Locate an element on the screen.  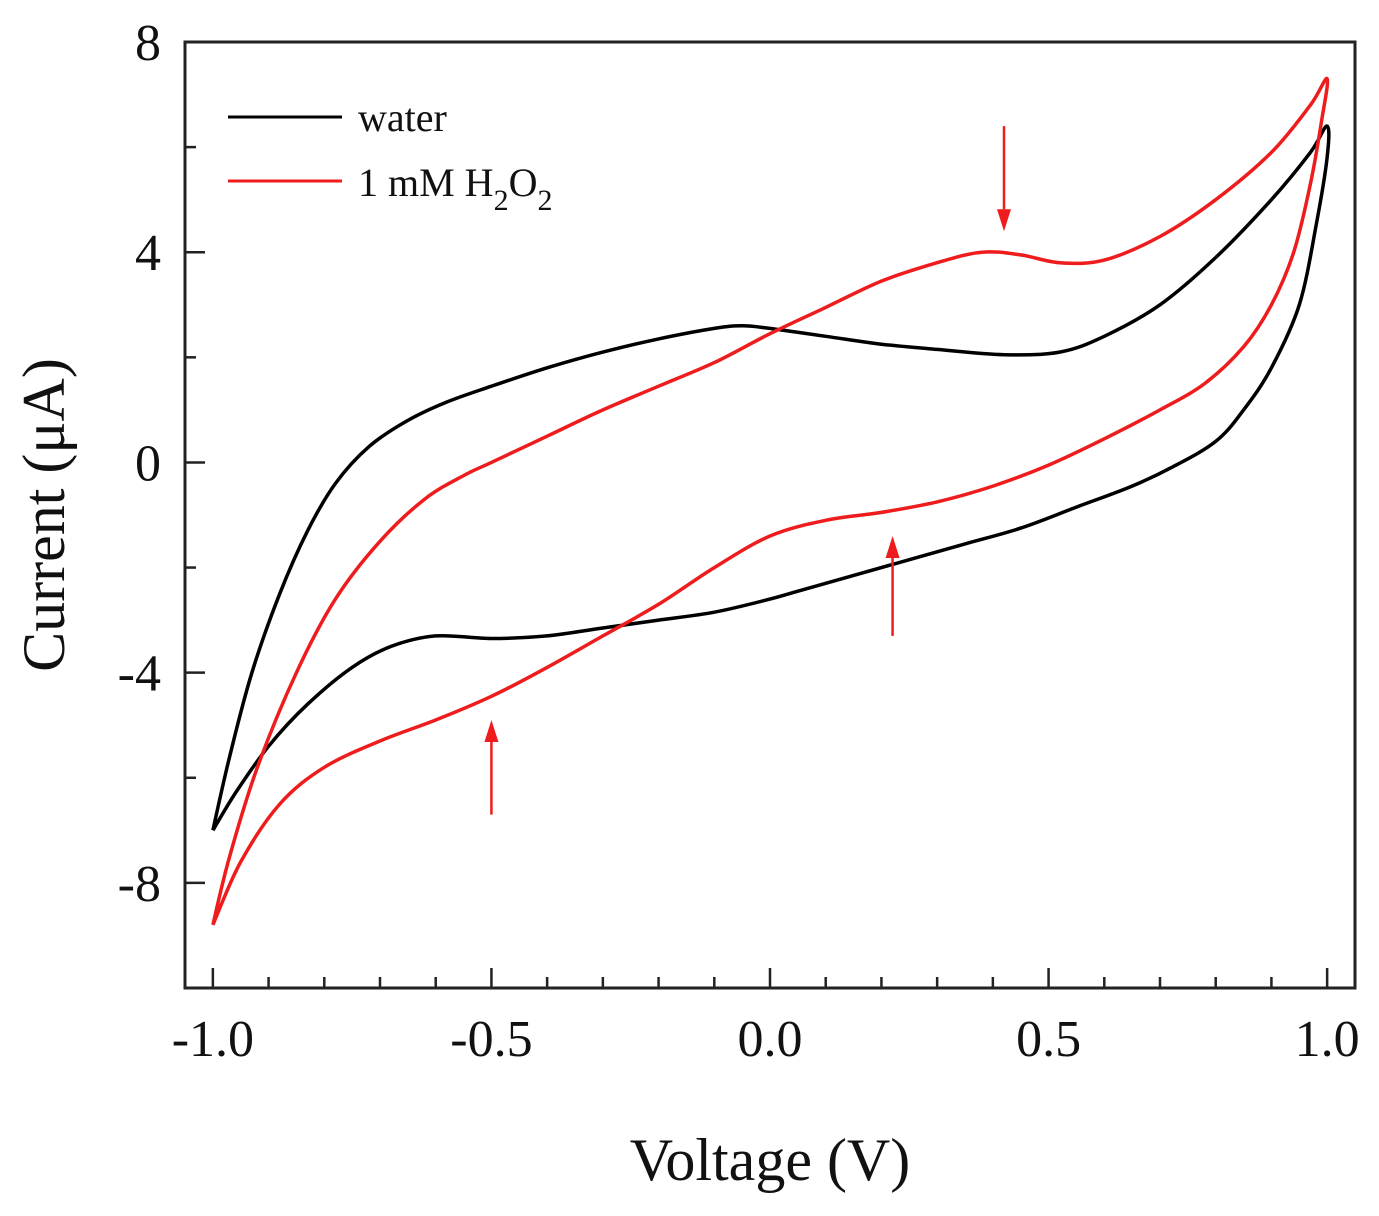
y-tick-label: -8 is located at coordinates (139, 884).